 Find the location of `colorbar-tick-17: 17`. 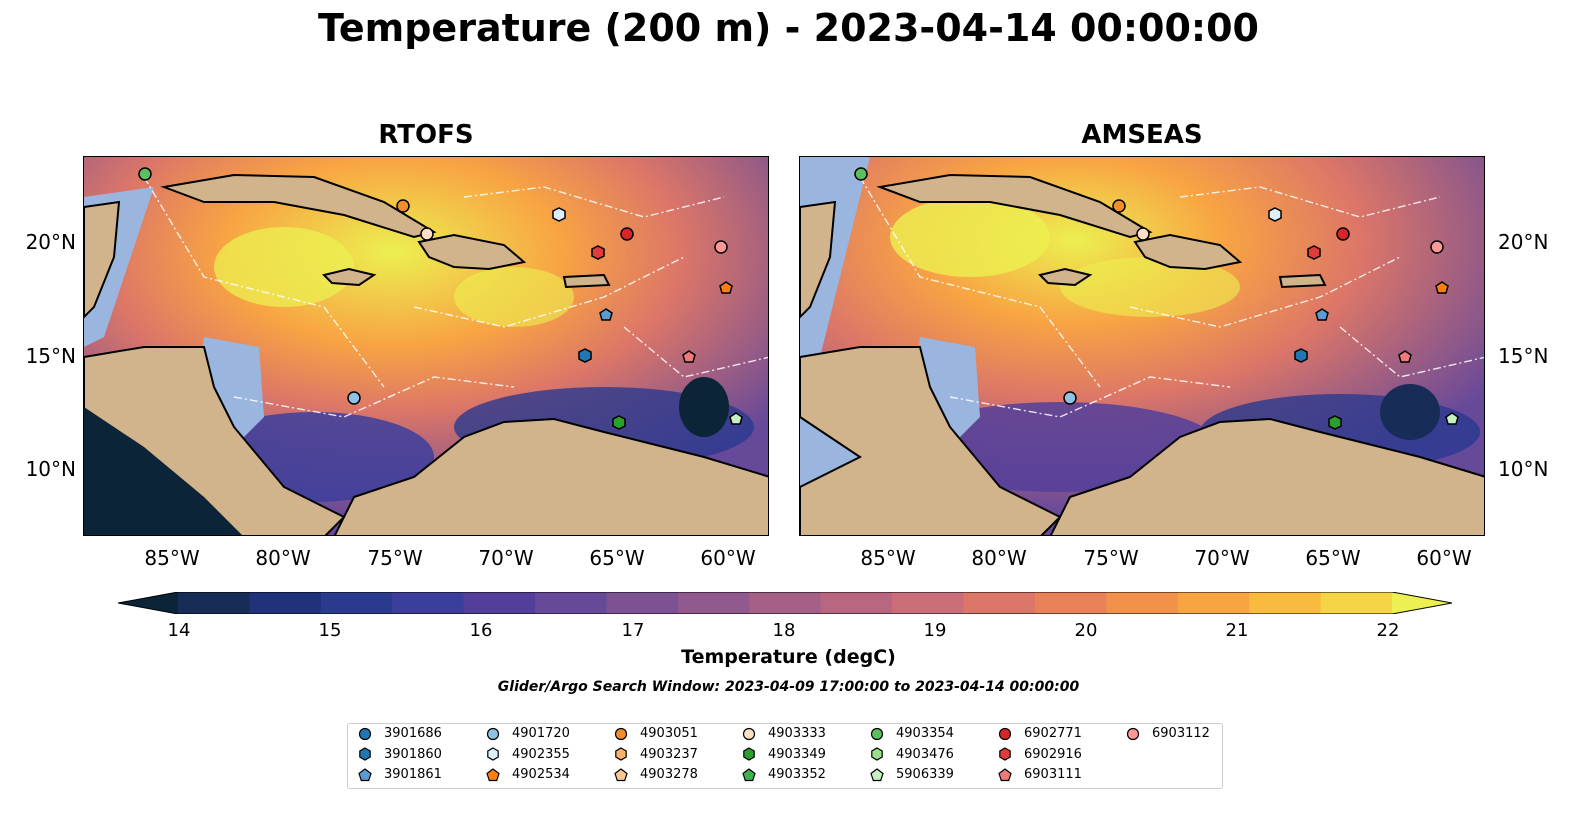

colorbar-tick-17: 17 is located at coordinates (633, 630).